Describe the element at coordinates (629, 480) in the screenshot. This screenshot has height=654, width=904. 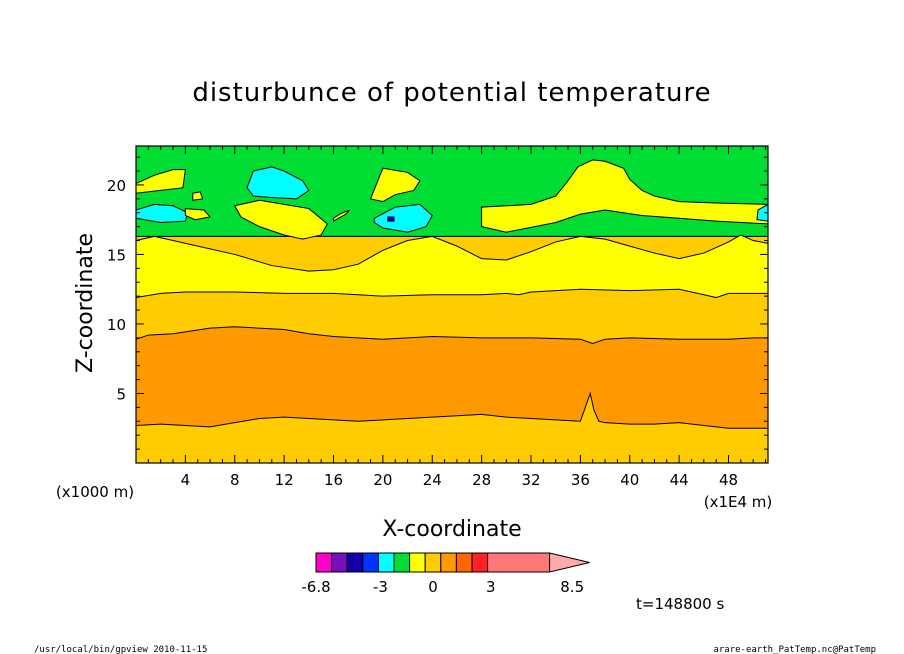
I see `x-tick-label: 40` at that location.